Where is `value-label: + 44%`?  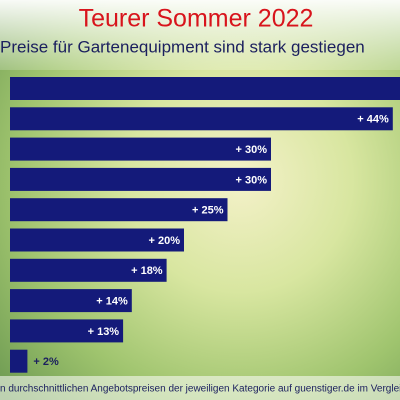 value-label: + 44% is located at coordinates (373, 120).